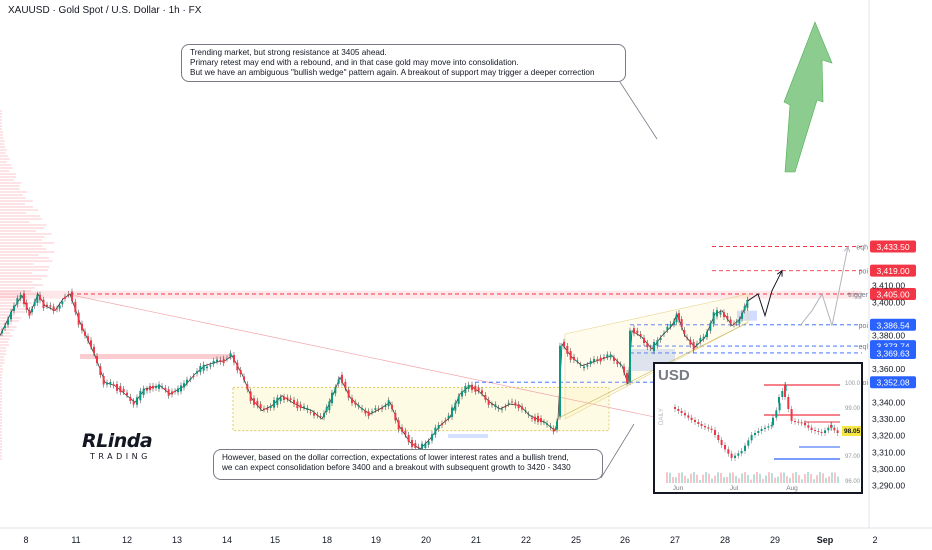 The image size is (932, 550). What do you see at coordinates (177, 540) in the screenshot?
I see `x-tick-label: 13` at bounding box center [177, 540].